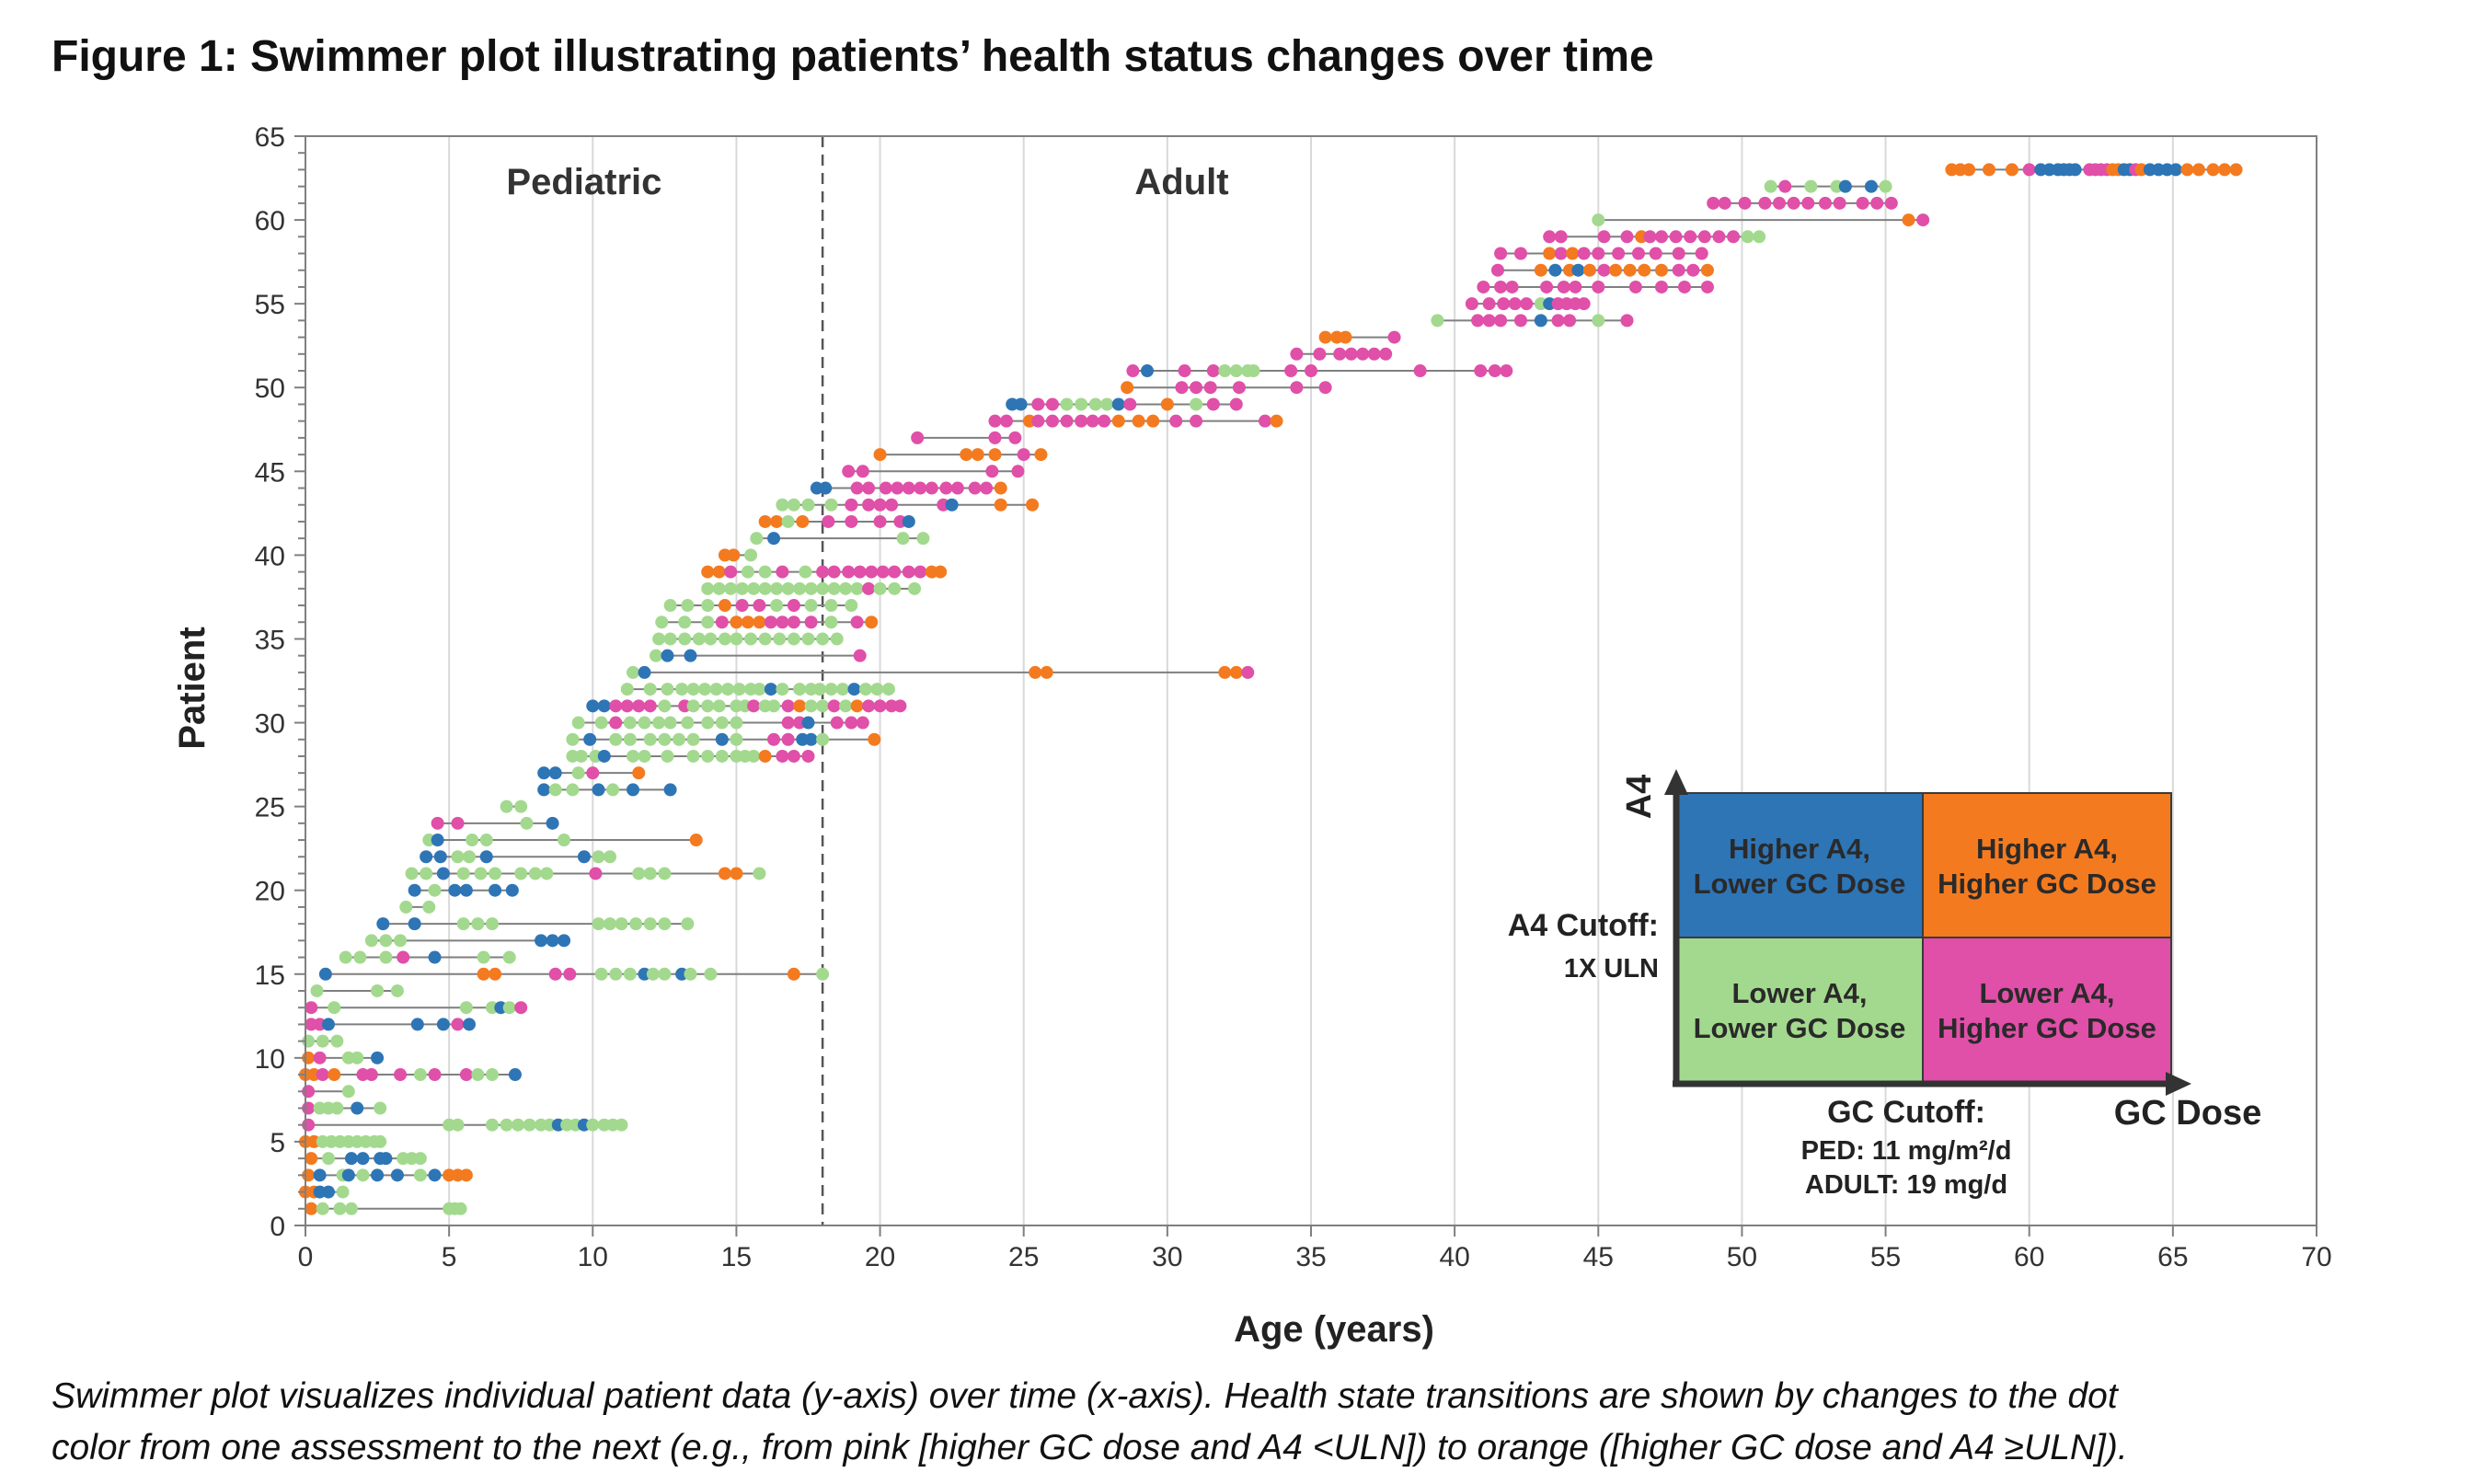 This screenshot has width=2484, height=1484. Describe the element at coordinates (2172, 1257) in the screenshot. I see `x-tick-label: 65` at that location.